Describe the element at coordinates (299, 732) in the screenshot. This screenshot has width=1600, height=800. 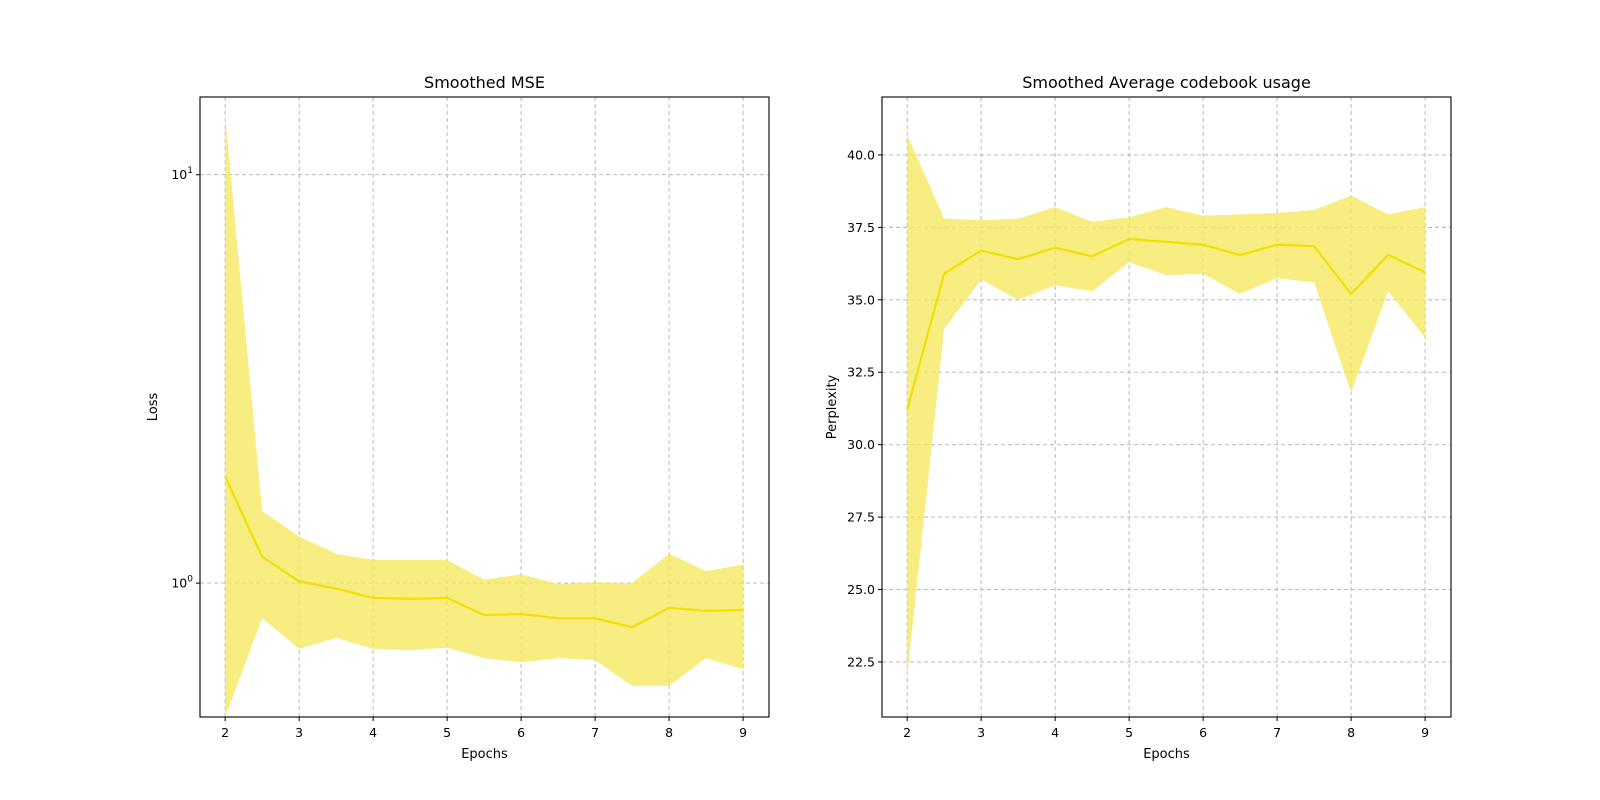
I see `mse-x-tick-label: 3` at that location.